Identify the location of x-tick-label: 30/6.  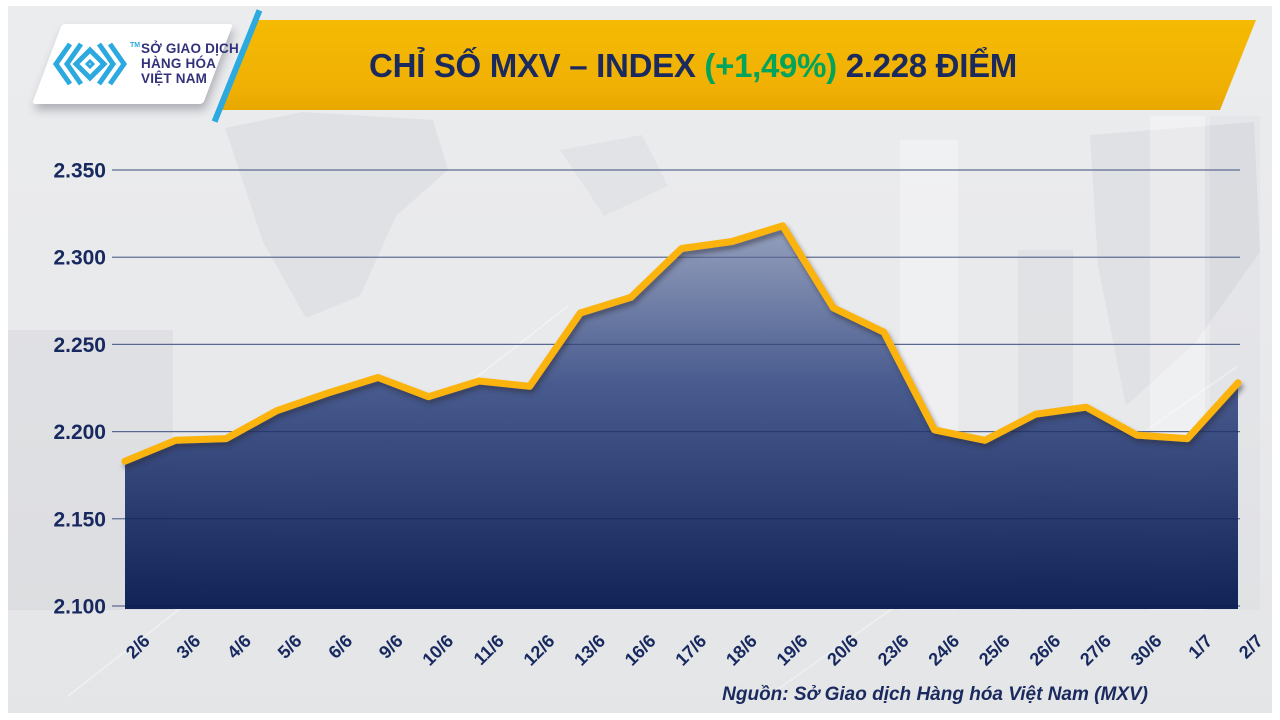
(1146, 650).